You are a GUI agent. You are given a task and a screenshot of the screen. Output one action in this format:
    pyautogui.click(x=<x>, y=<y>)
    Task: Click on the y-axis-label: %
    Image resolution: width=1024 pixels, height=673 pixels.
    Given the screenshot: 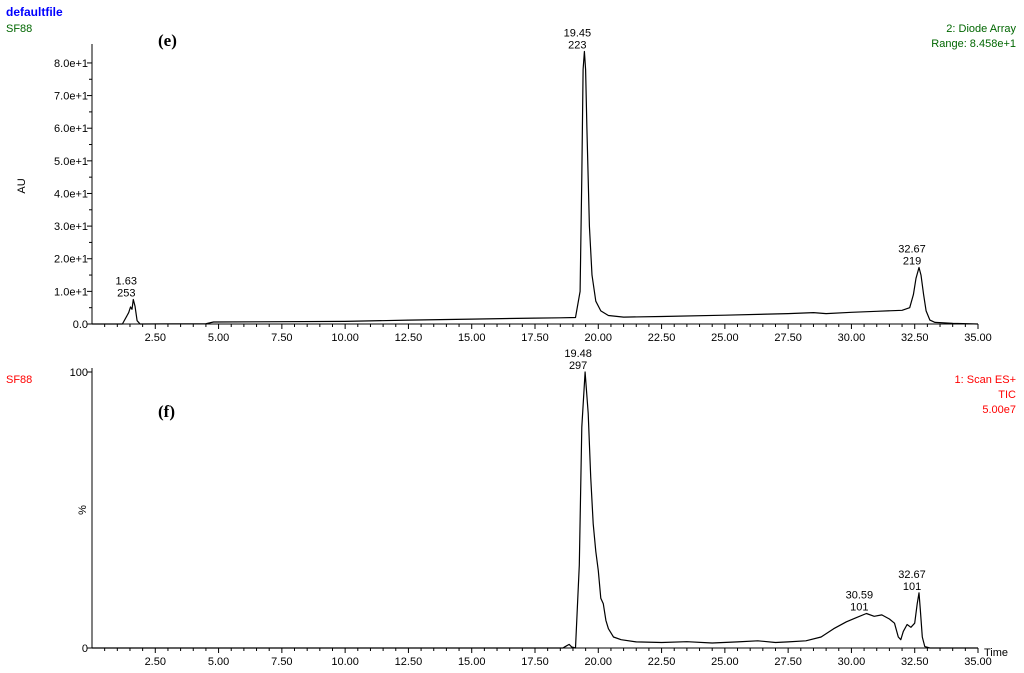 What is the action you would take?
    pyautogui.click(x=83, y=510)
    